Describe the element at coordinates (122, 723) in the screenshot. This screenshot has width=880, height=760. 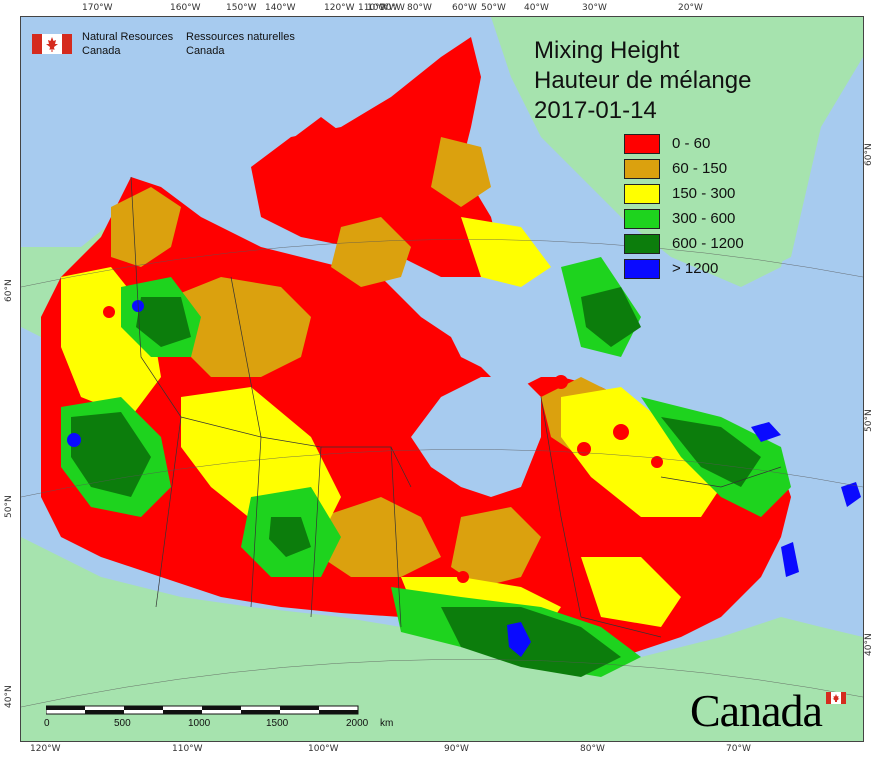
I see `scale-tick-1: 500` at that location.